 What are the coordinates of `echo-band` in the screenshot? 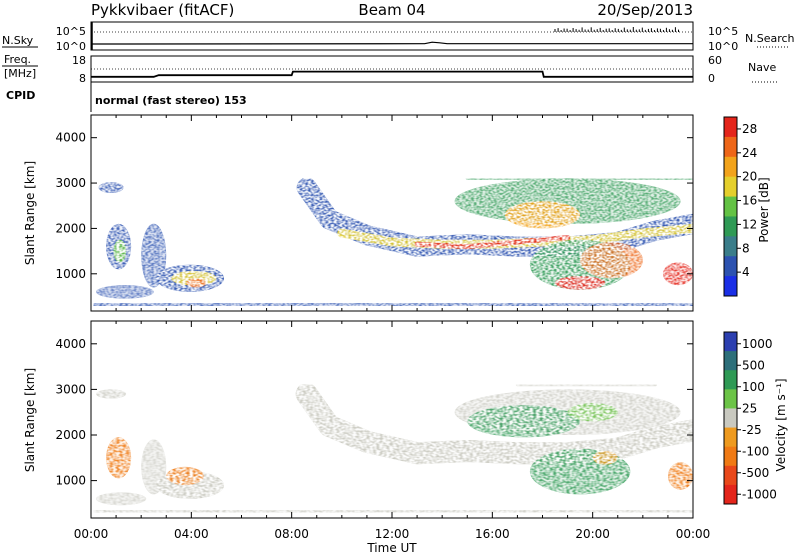 It's located at (494, 424).